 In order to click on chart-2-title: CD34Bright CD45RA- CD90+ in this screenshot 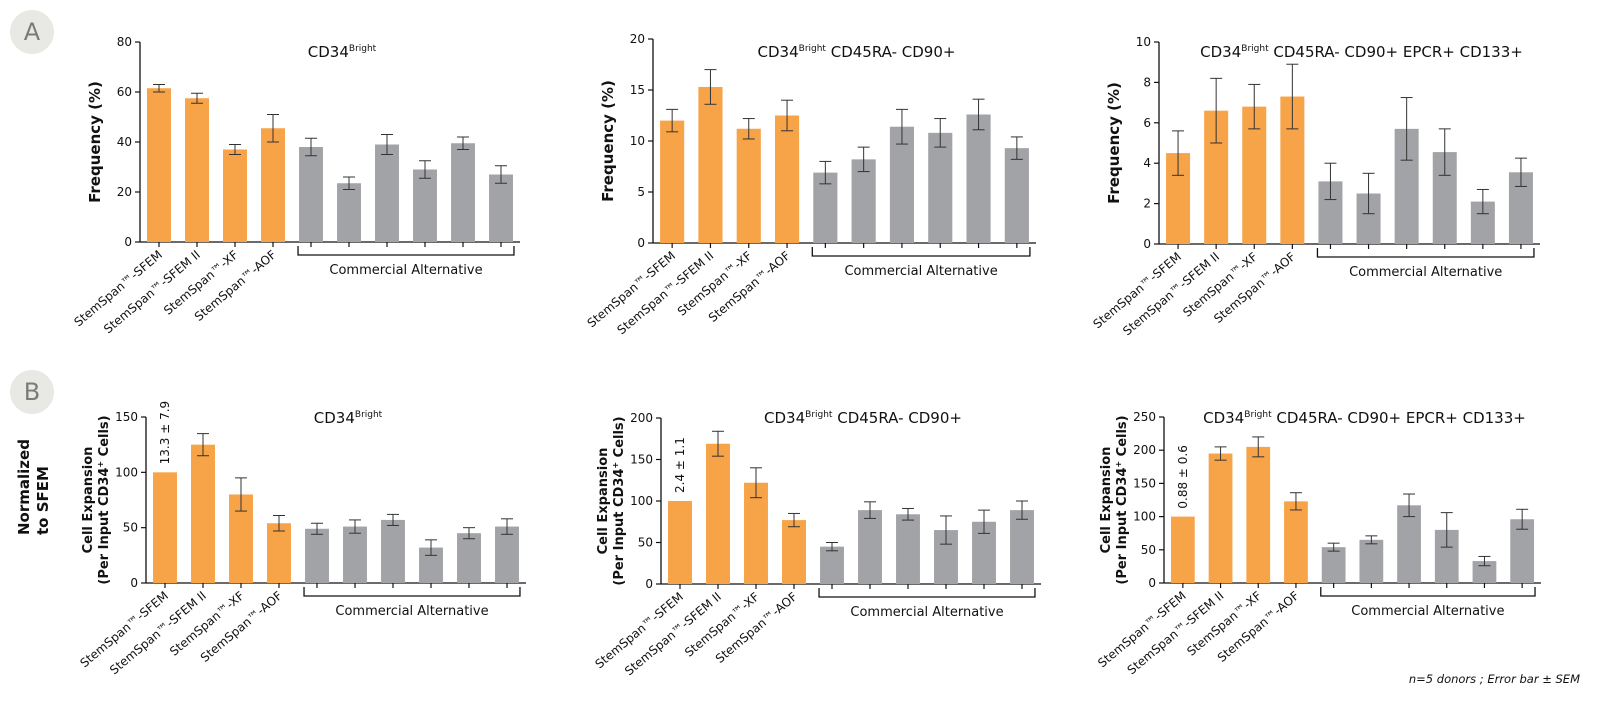, I will do `click(857, 52)`.